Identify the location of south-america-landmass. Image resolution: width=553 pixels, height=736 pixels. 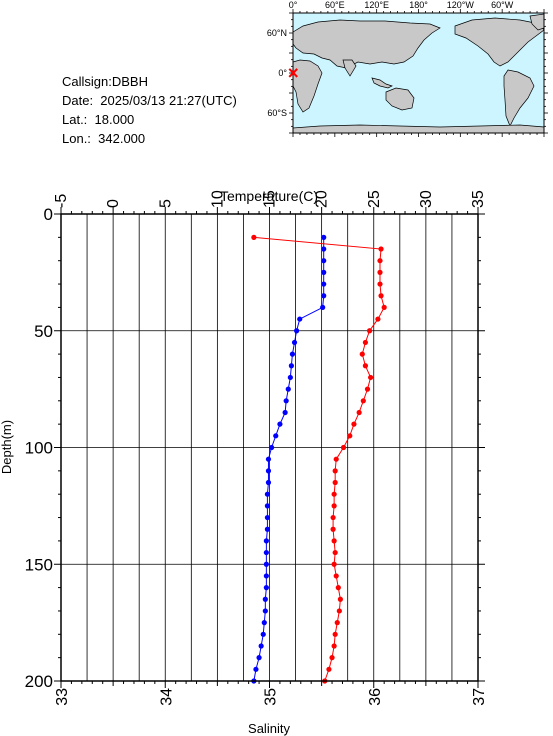
(519, 98).